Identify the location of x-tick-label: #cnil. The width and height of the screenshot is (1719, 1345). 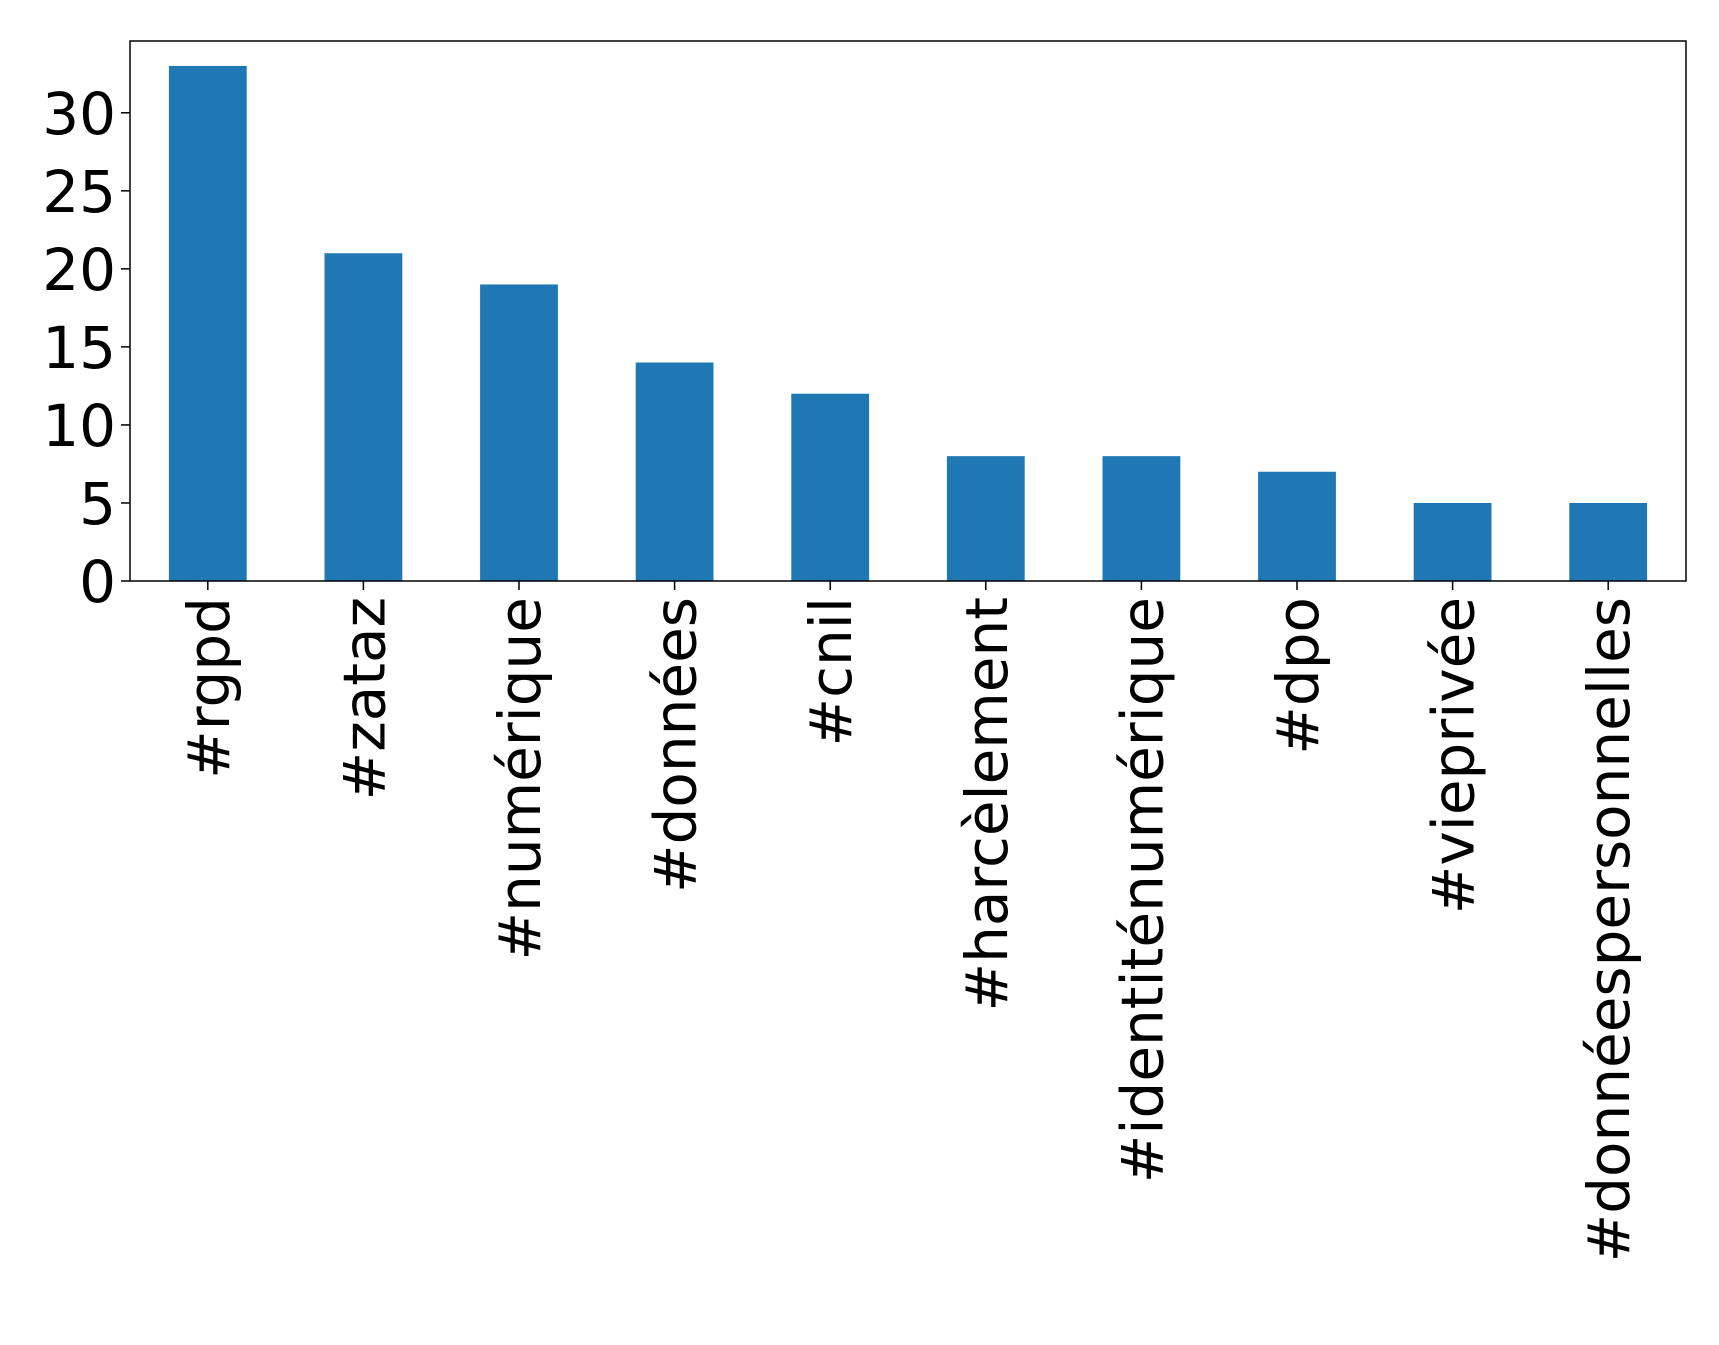
(831, 671).